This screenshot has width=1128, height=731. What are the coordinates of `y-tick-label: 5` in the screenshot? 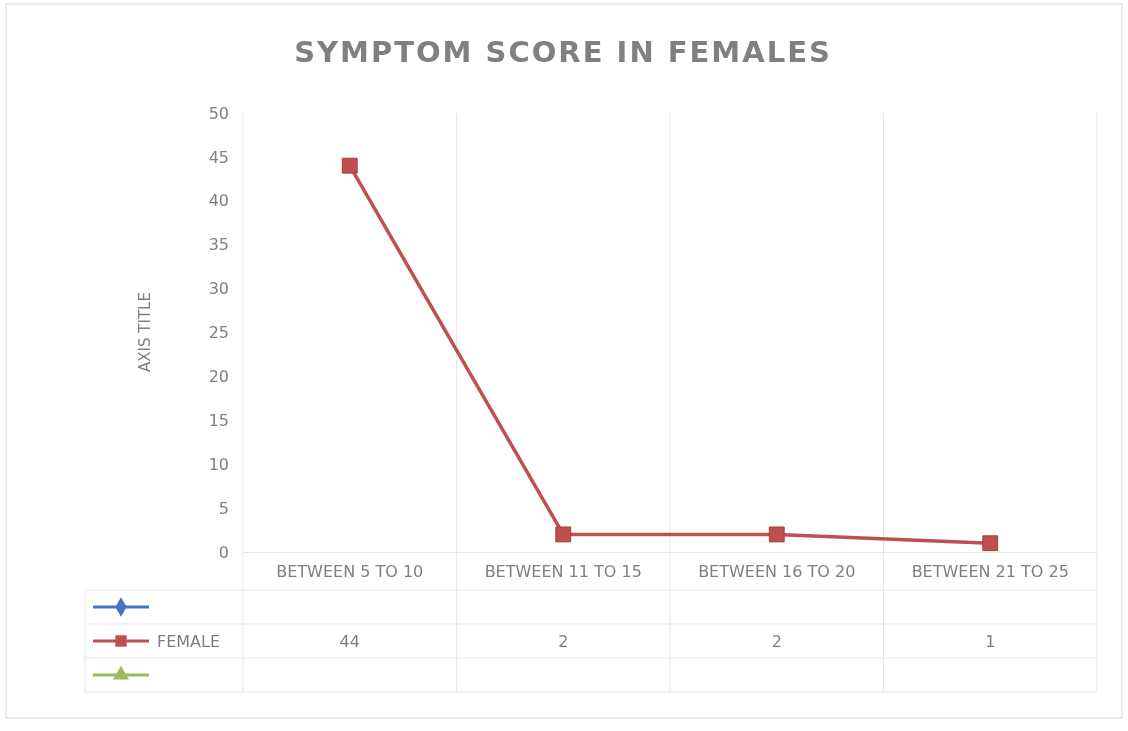 It's located at (223, 508).